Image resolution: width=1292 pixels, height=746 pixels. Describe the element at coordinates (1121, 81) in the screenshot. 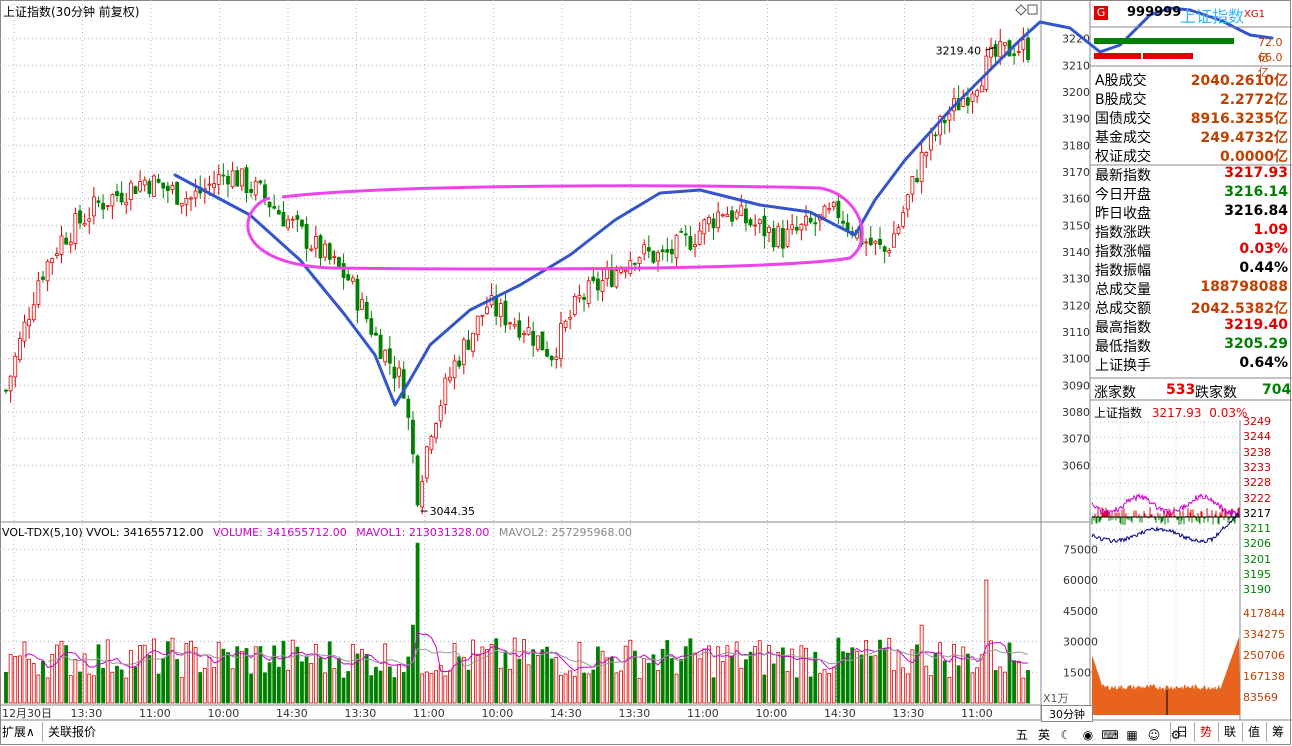

I see `quote-row-label: A股成交` at that location.